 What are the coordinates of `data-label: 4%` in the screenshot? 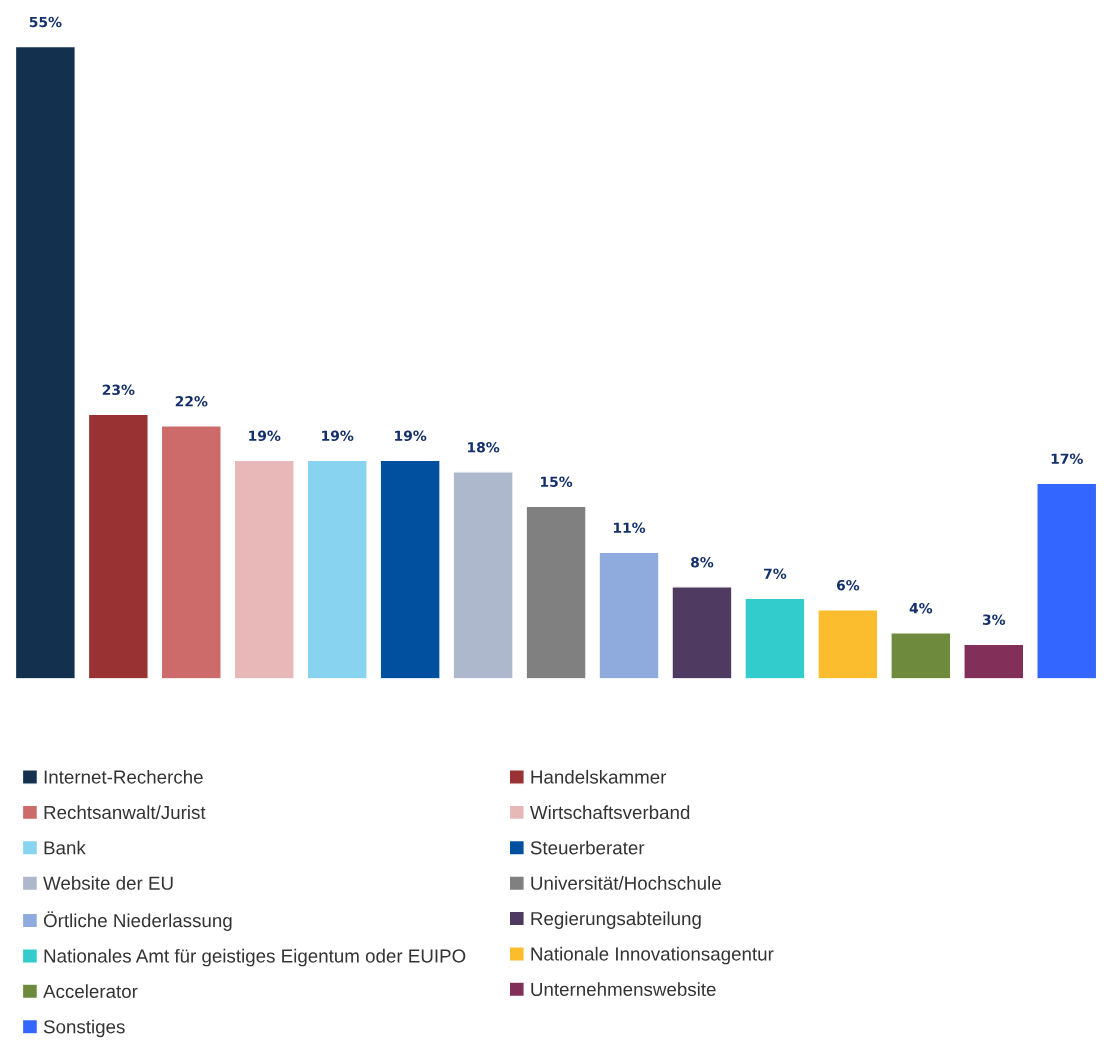 It's located at (921, 608).